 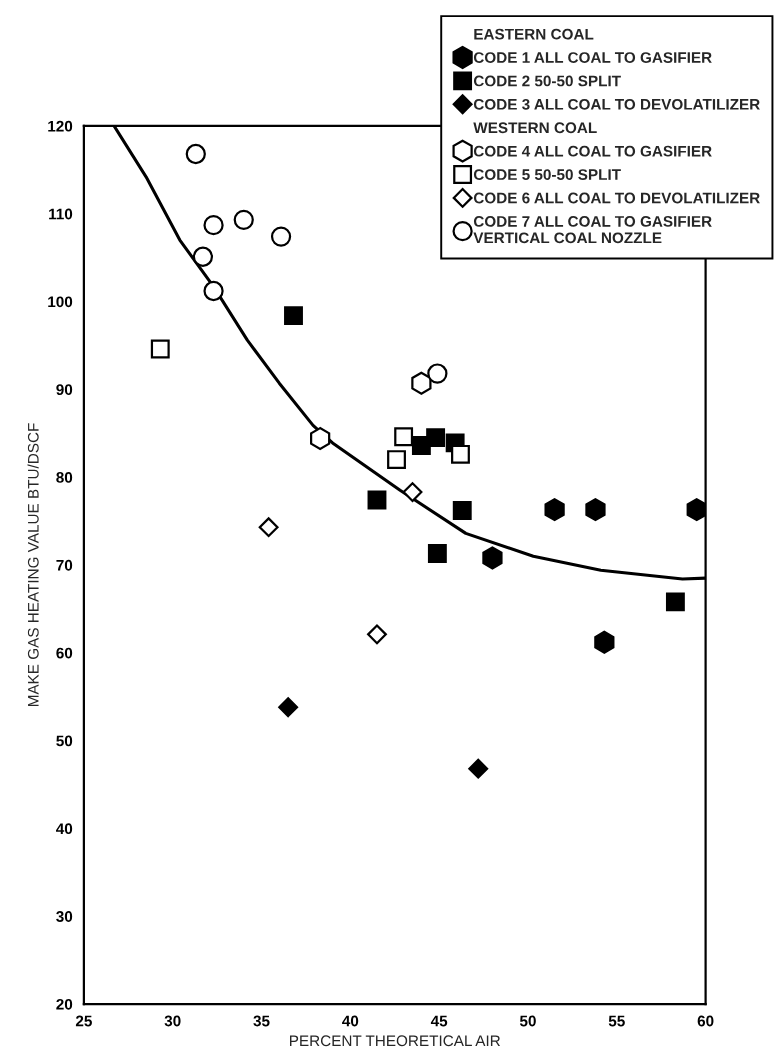 I want to click on y-tick-label: 40, so click(x=64, y=829).